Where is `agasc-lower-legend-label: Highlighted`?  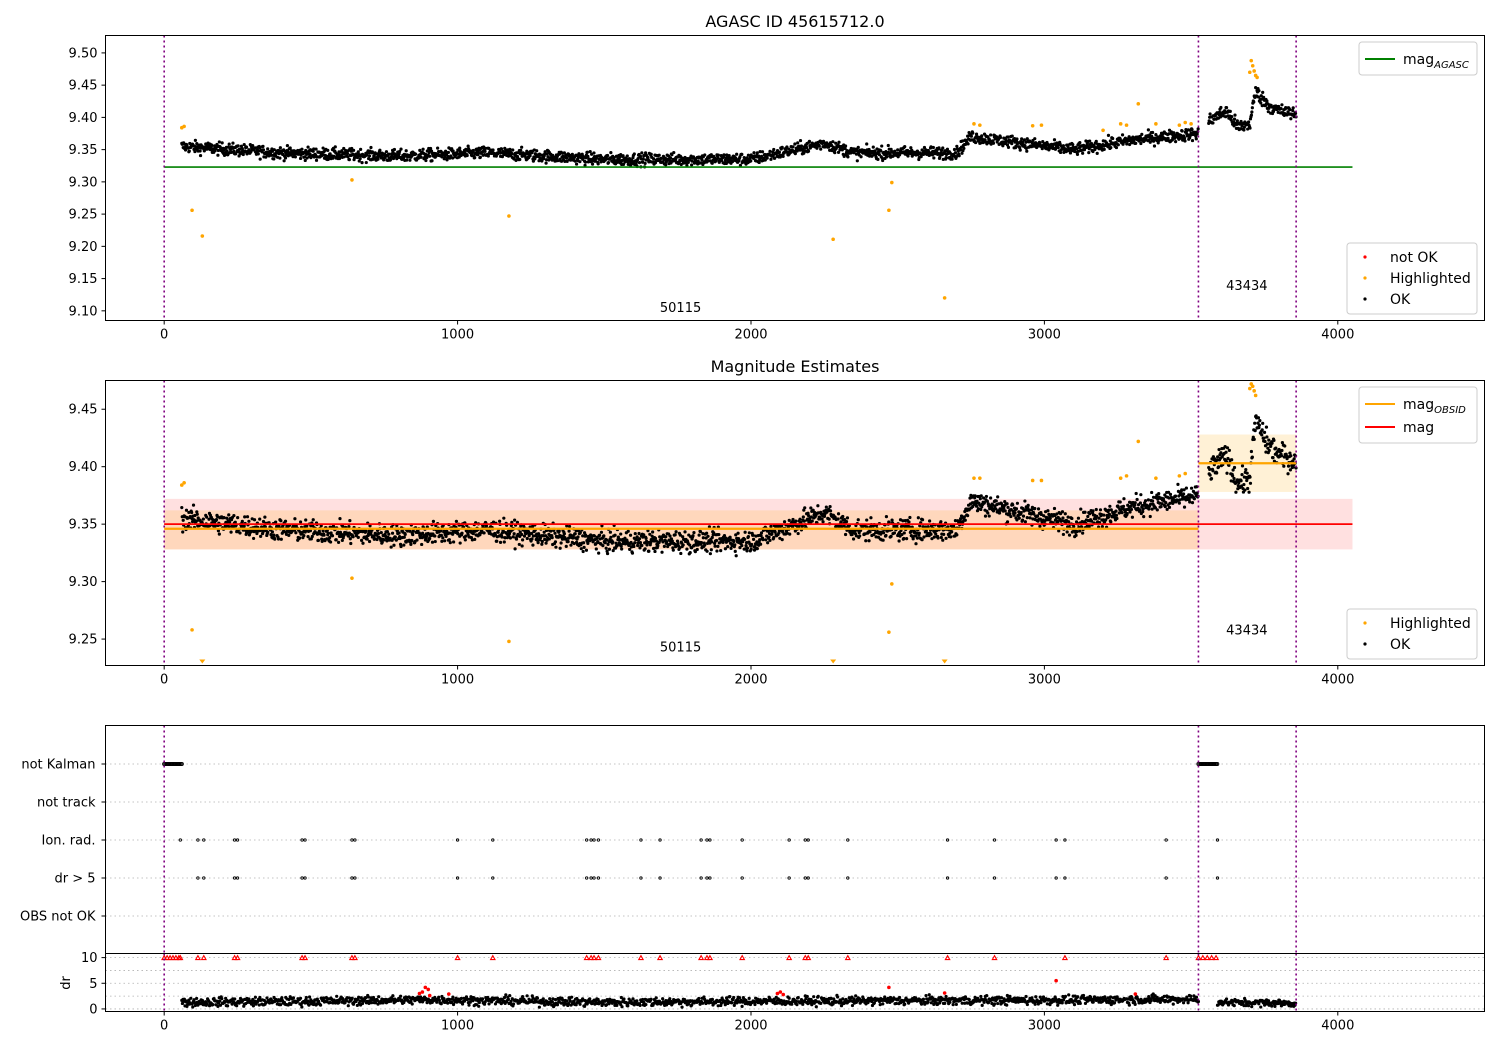 agasc-lower-legend-label: Highlighted is located at coordinates (1430, 279).